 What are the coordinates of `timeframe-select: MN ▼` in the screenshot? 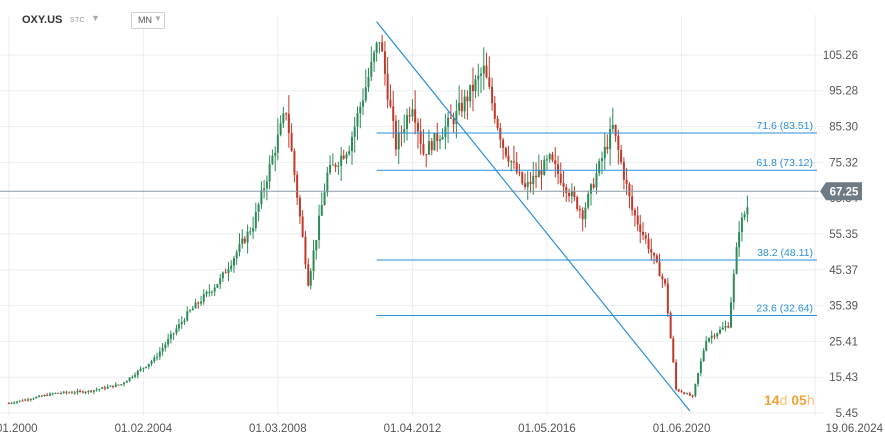 It's located at (148, 20).